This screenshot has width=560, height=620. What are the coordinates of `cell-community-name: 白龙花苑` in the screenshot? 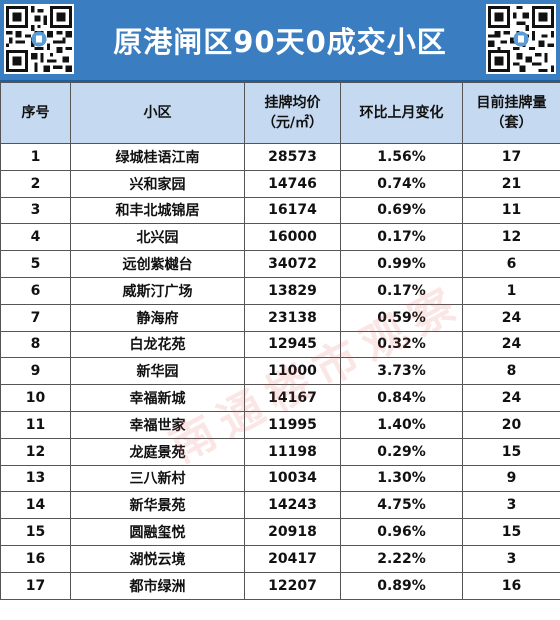 It's located at (157, 344).